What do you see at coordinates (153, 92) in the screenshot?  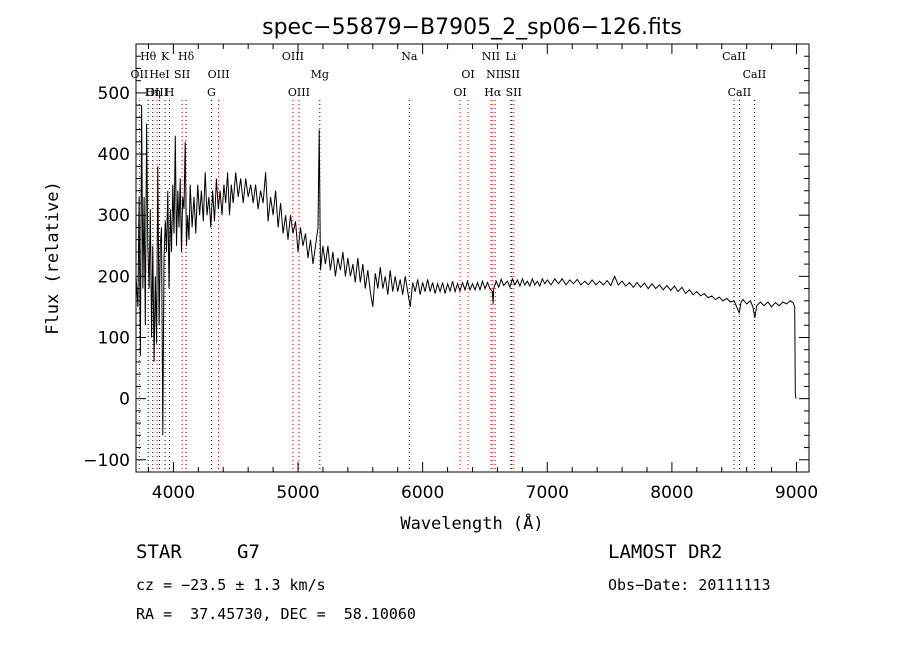 I see `line-marker-label-3: Hη` at bounding box center [153, 92].